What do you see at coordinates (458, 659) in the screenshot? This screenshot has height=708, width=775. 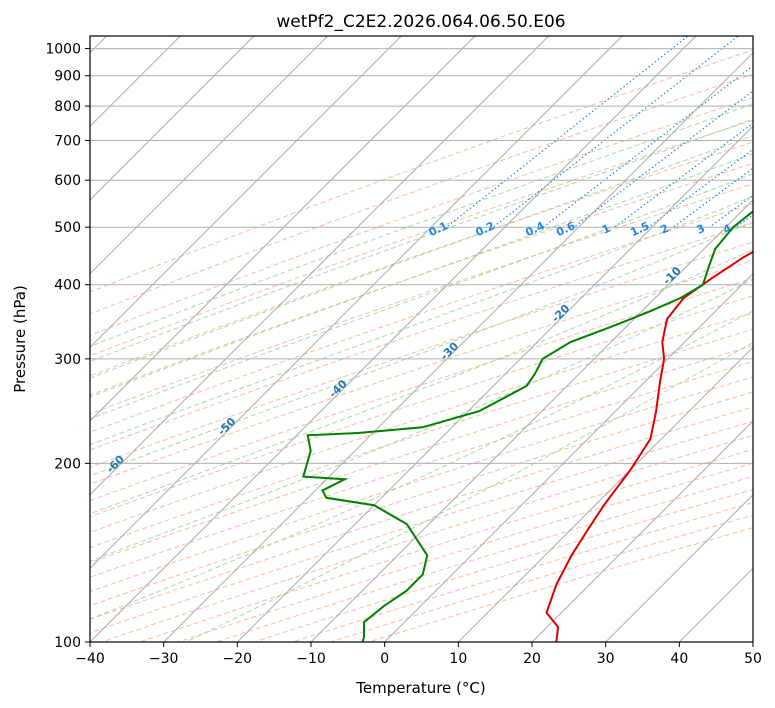 I see `x-tick-label: 10` at bounding box center [458, 659].